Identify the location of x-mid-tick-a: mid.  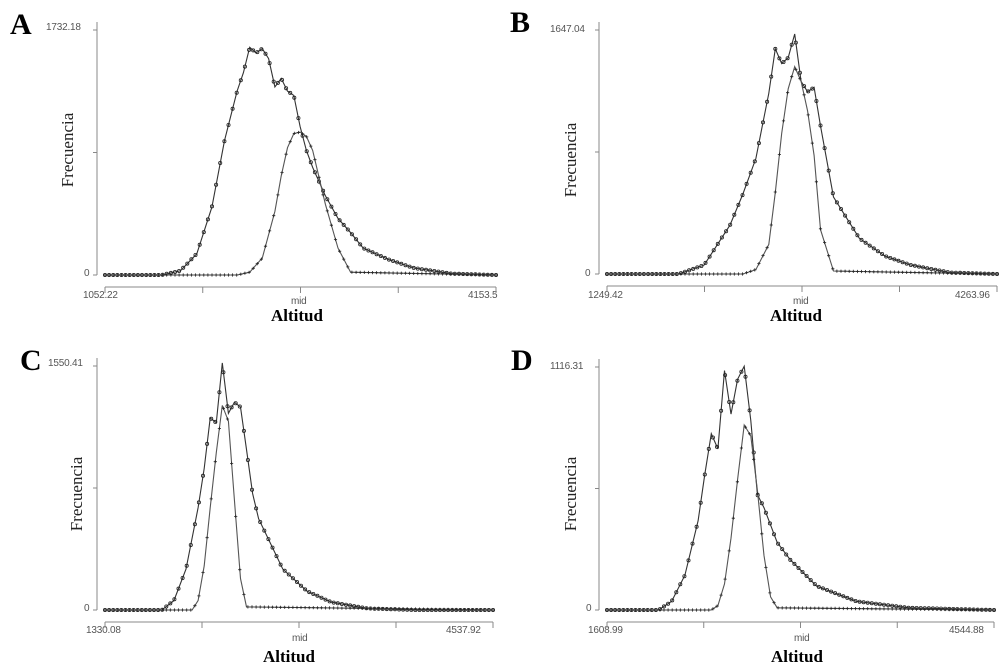
(299, 301).